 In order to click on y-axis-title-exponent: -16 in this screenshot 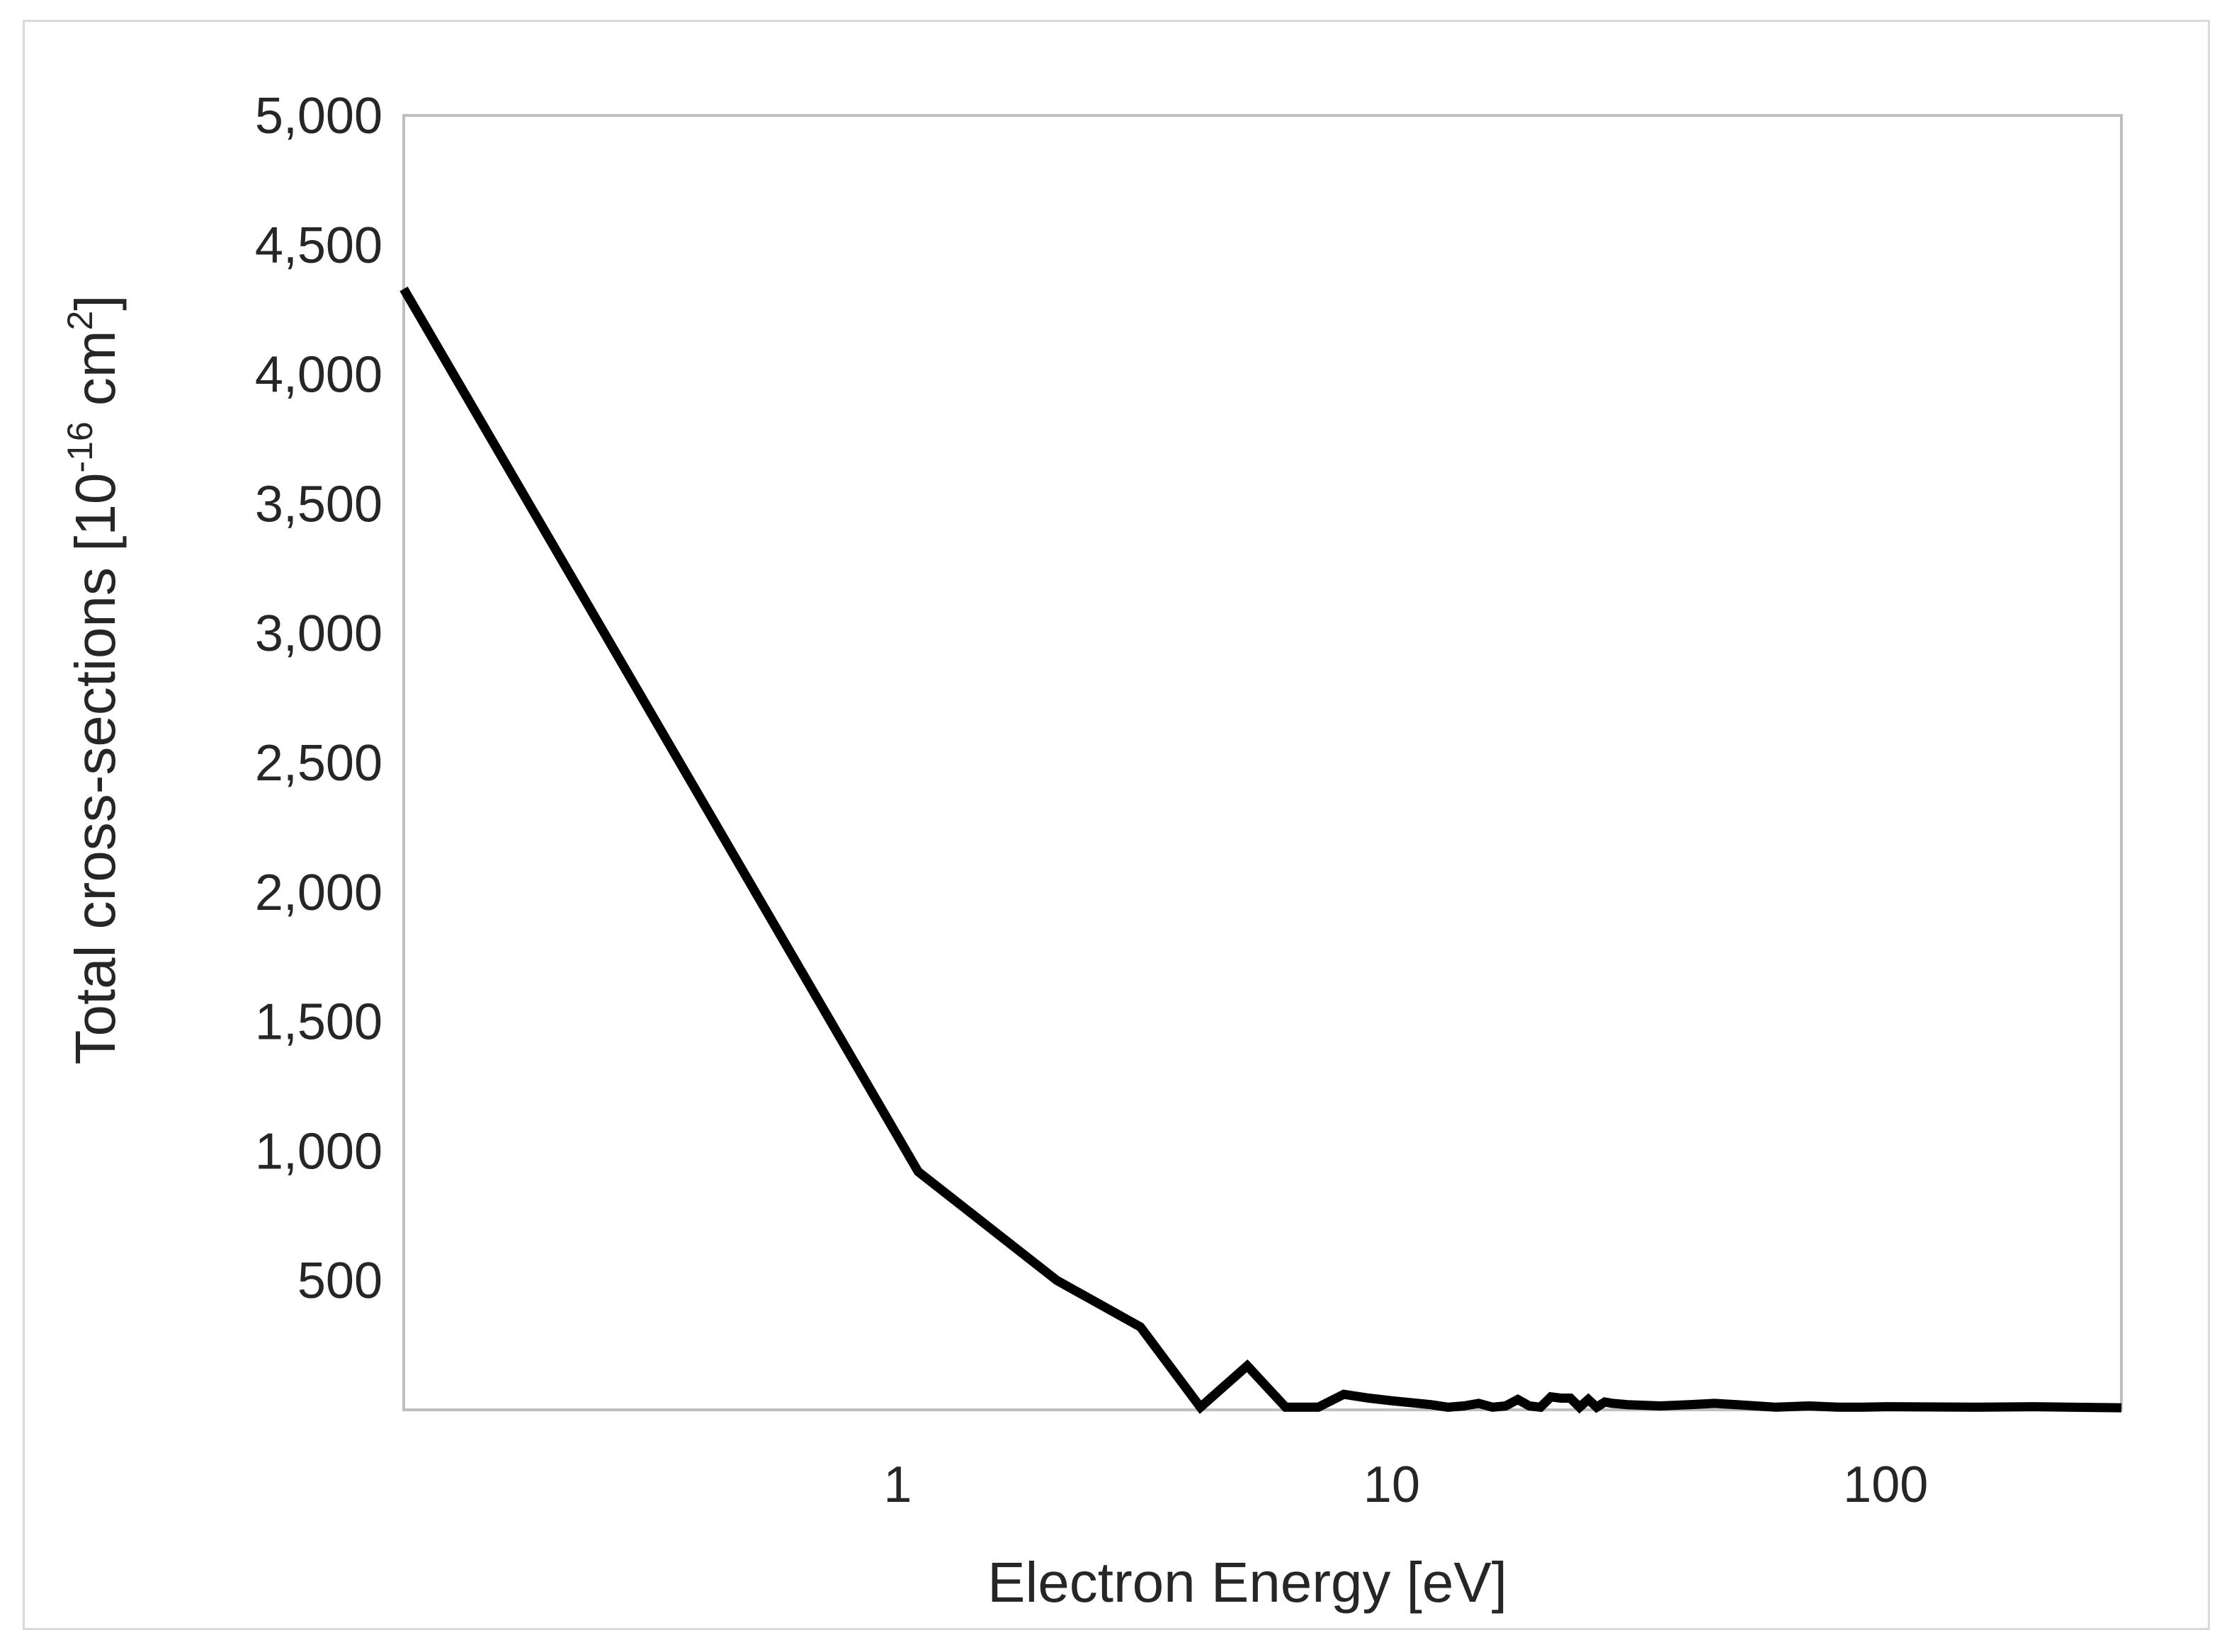, I will do `click(80, 446)`.